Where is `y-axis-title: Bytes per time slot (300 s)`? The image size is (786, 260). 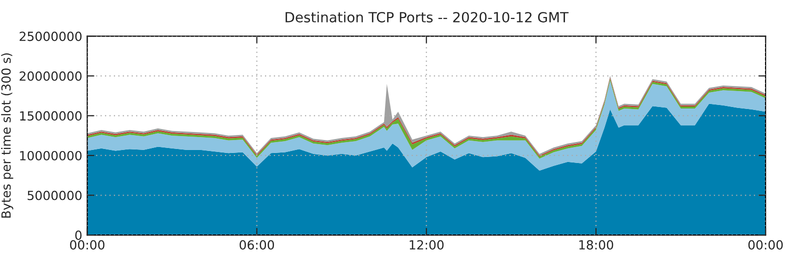
y-axis-title: Bytes per time slot (300 s) is located at coordinates (7, 135).